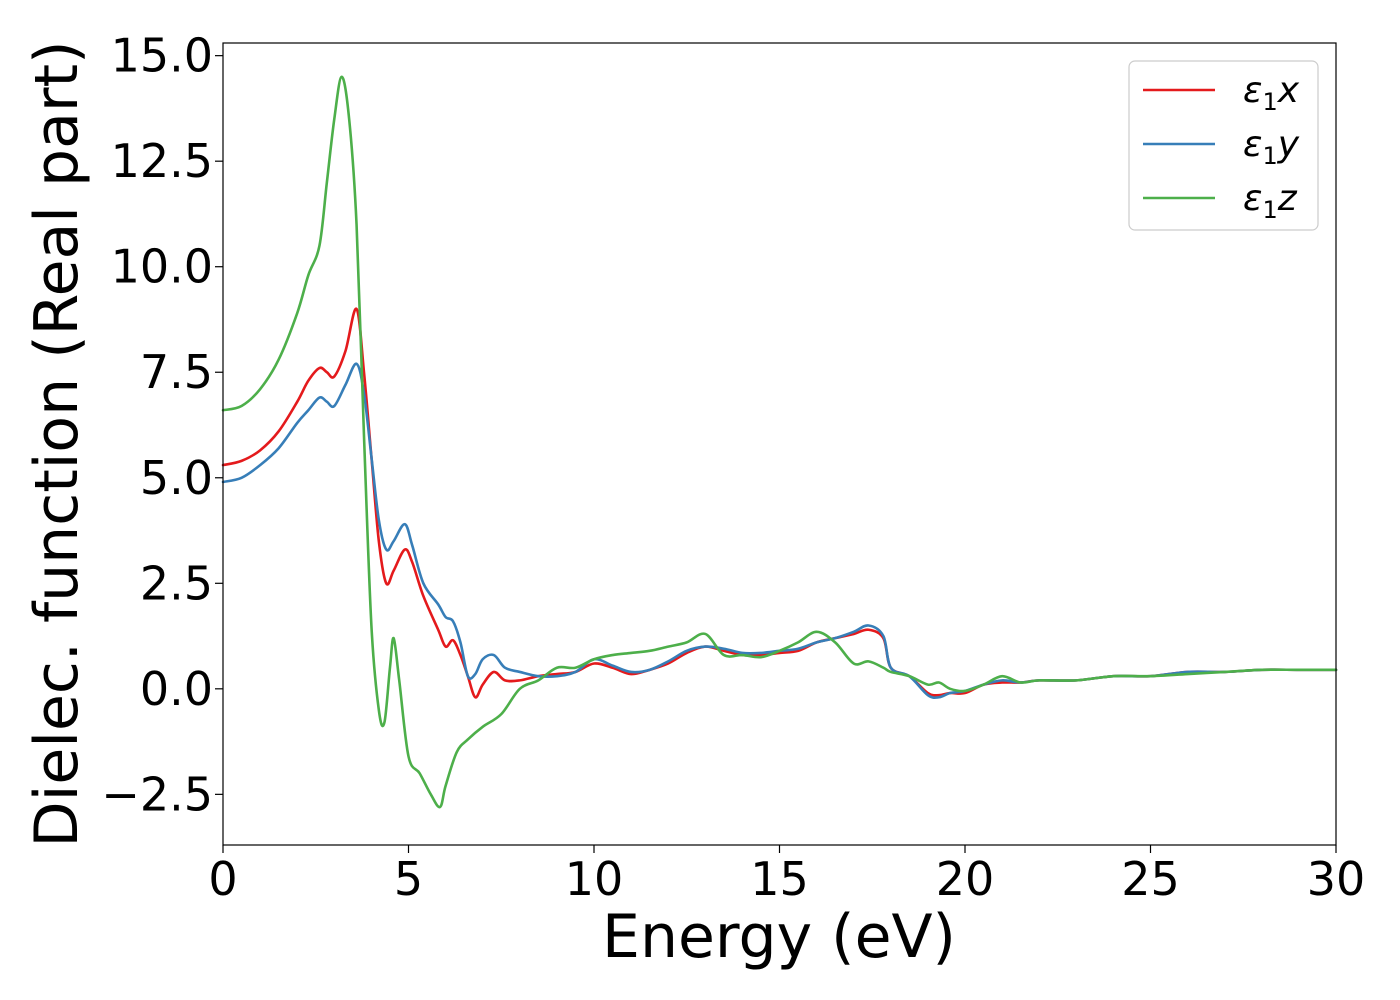  Describe the element at coordinates (222, 879) in the screenshot. I see `x-tick-label: 0` at that location.